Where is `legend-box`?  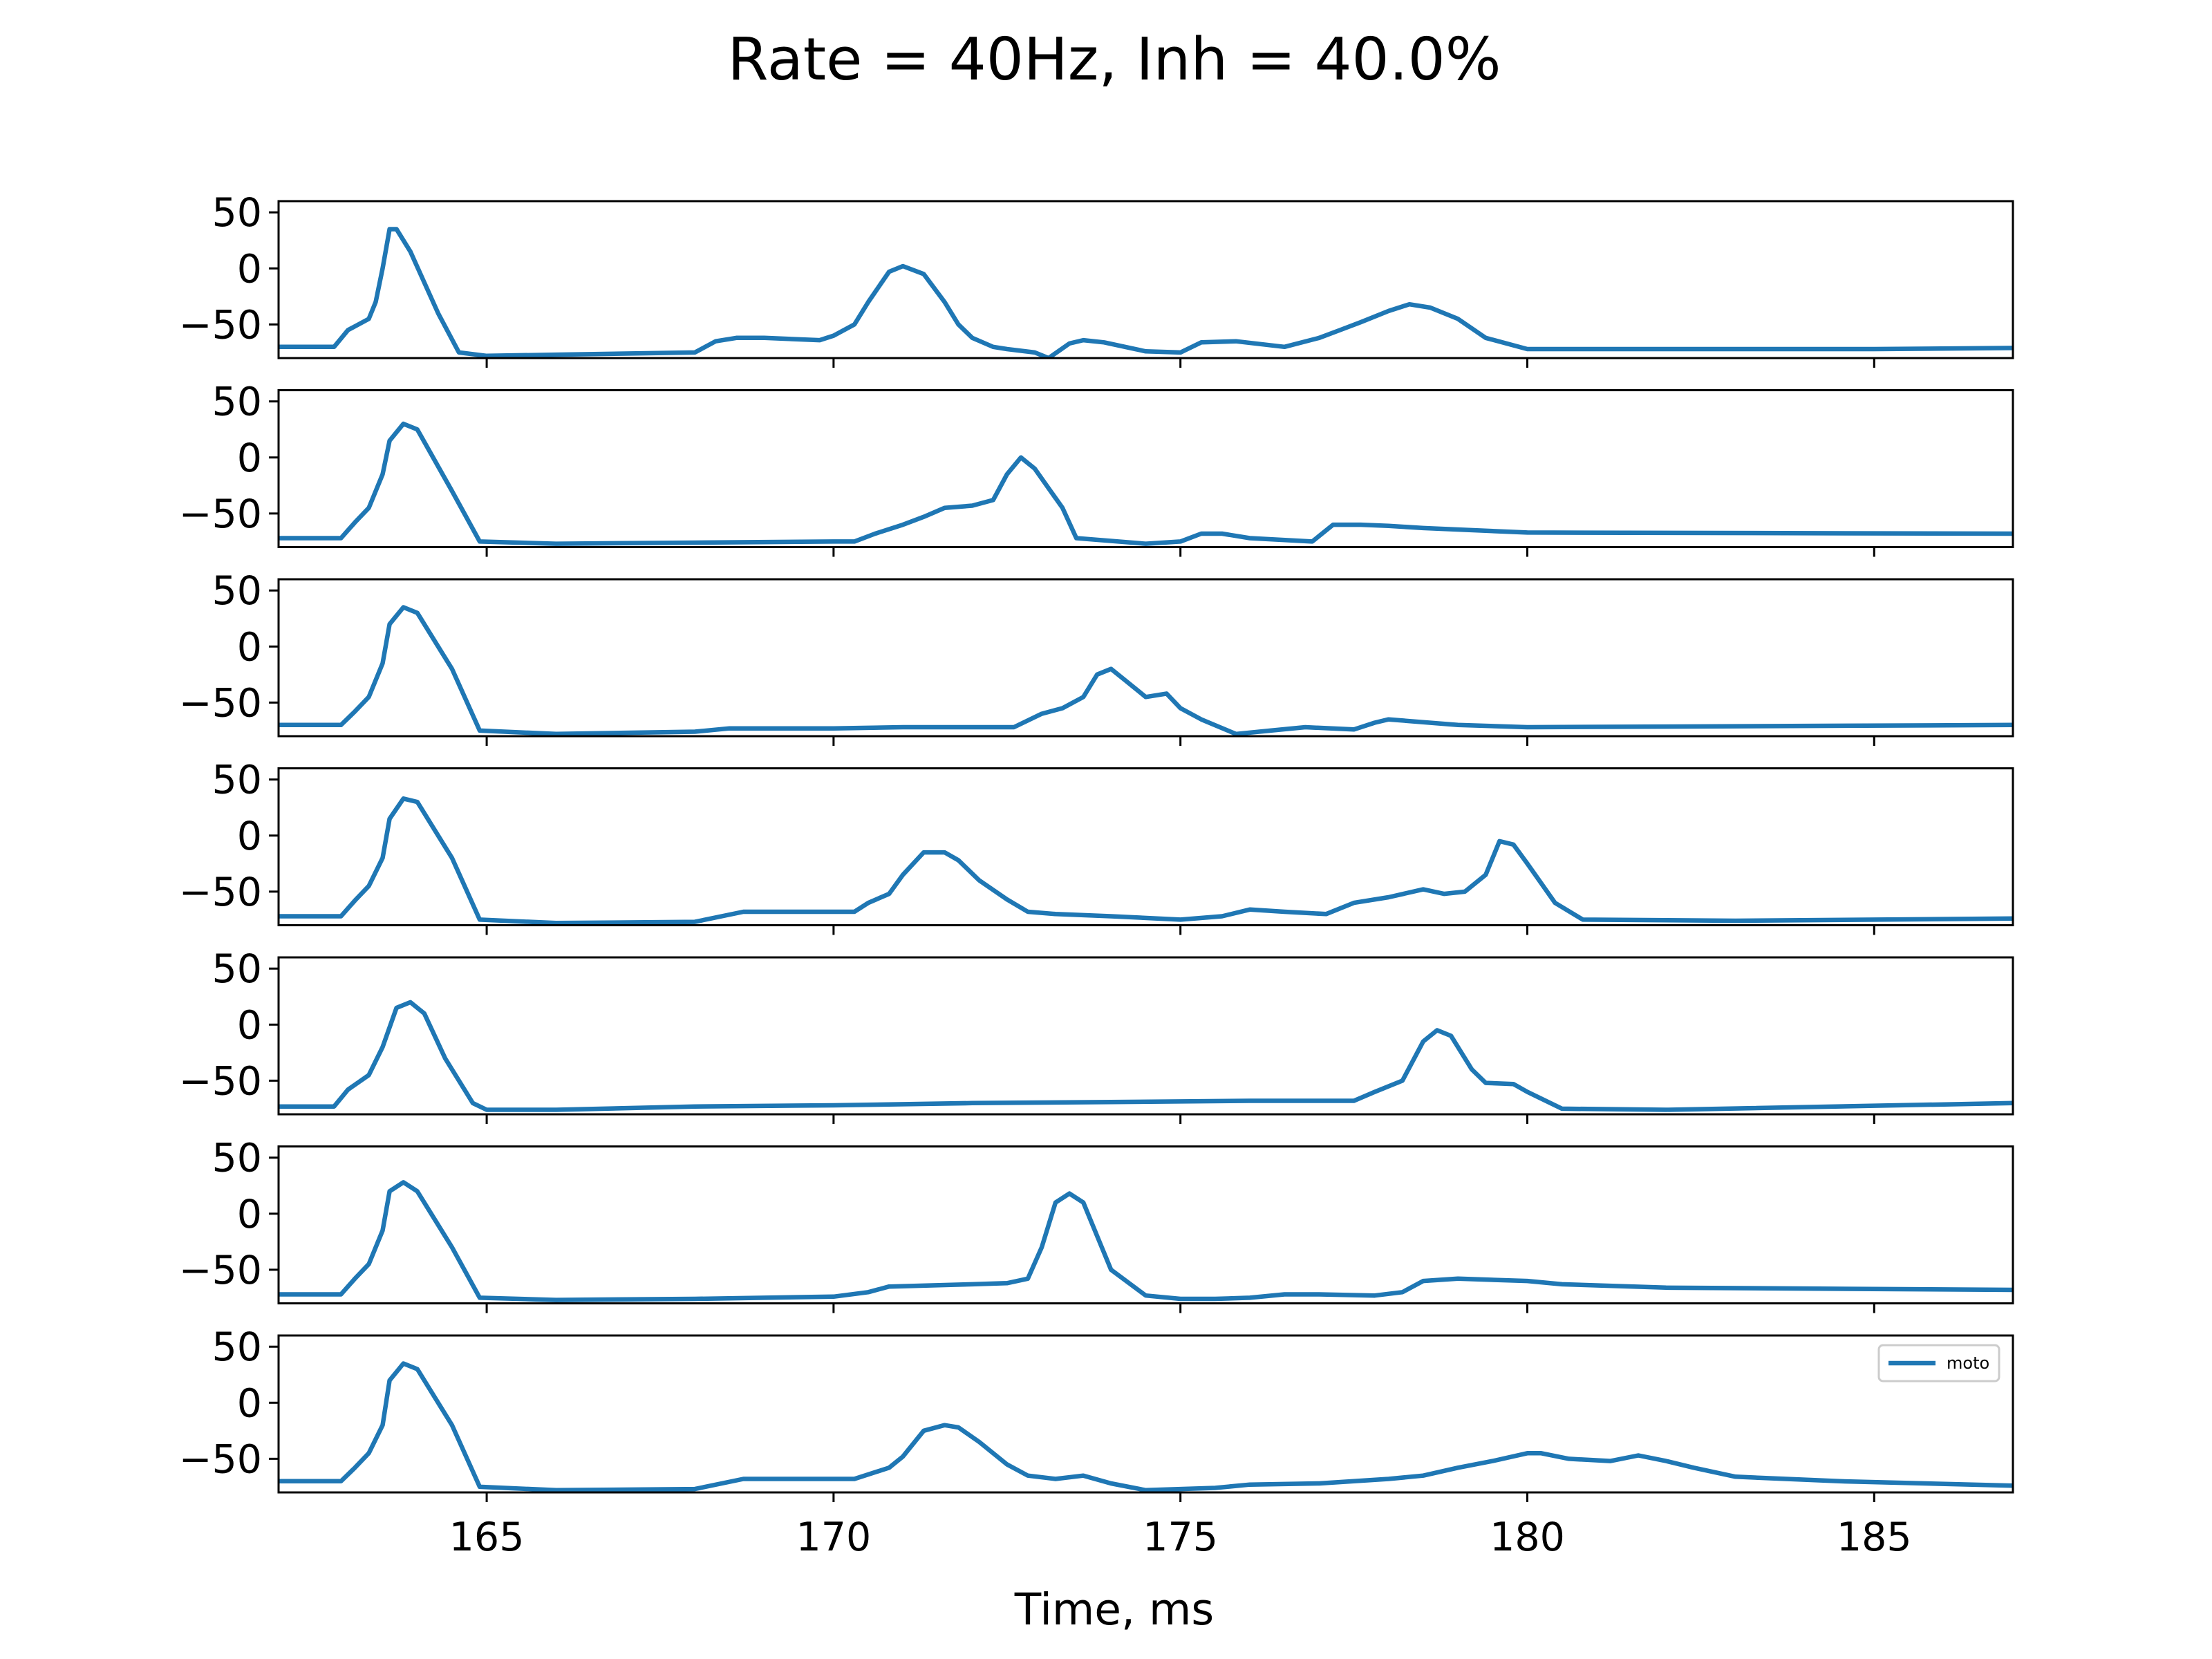
legend-box is located at coordinates (1938, 1363).